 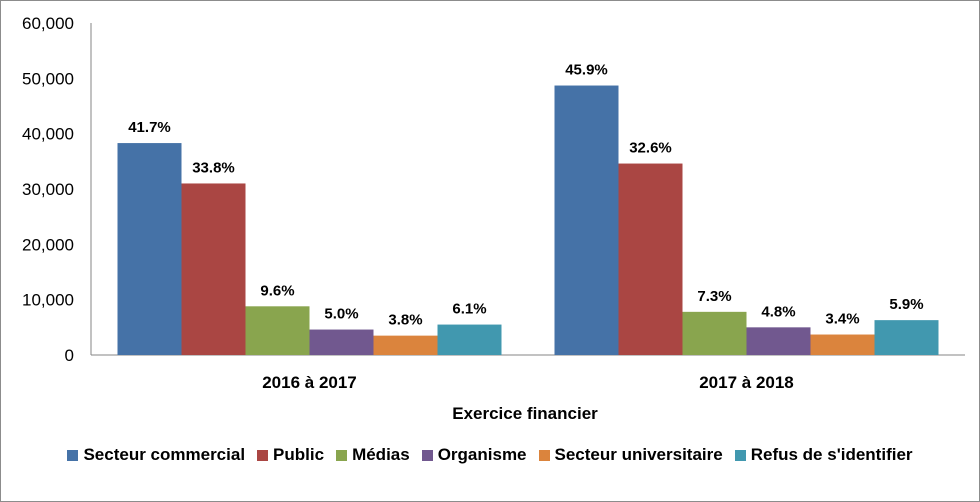 What do you see at coordinates (341, 314) in the screenshot?
I see `data-label: 5.0%` at bounding box center [341, 314].